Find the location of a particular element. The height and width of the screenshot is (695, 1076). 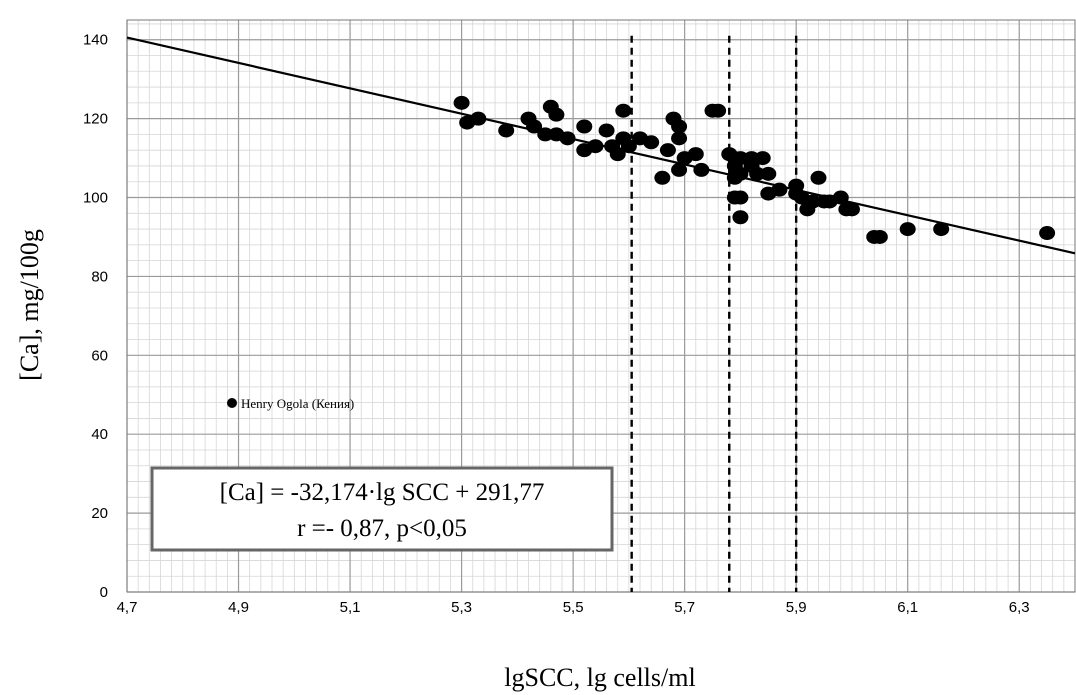

x-tick-label: 5,7 is located at coordinates (684, 607).